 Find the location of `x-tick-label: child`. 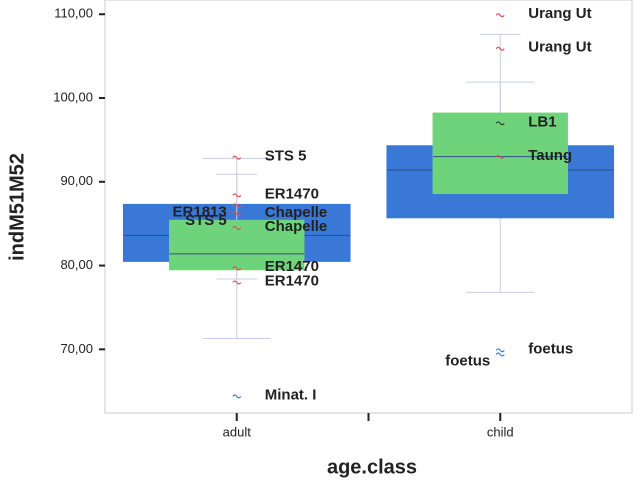

x-tick-label: child is located at coordinates (500, 431).